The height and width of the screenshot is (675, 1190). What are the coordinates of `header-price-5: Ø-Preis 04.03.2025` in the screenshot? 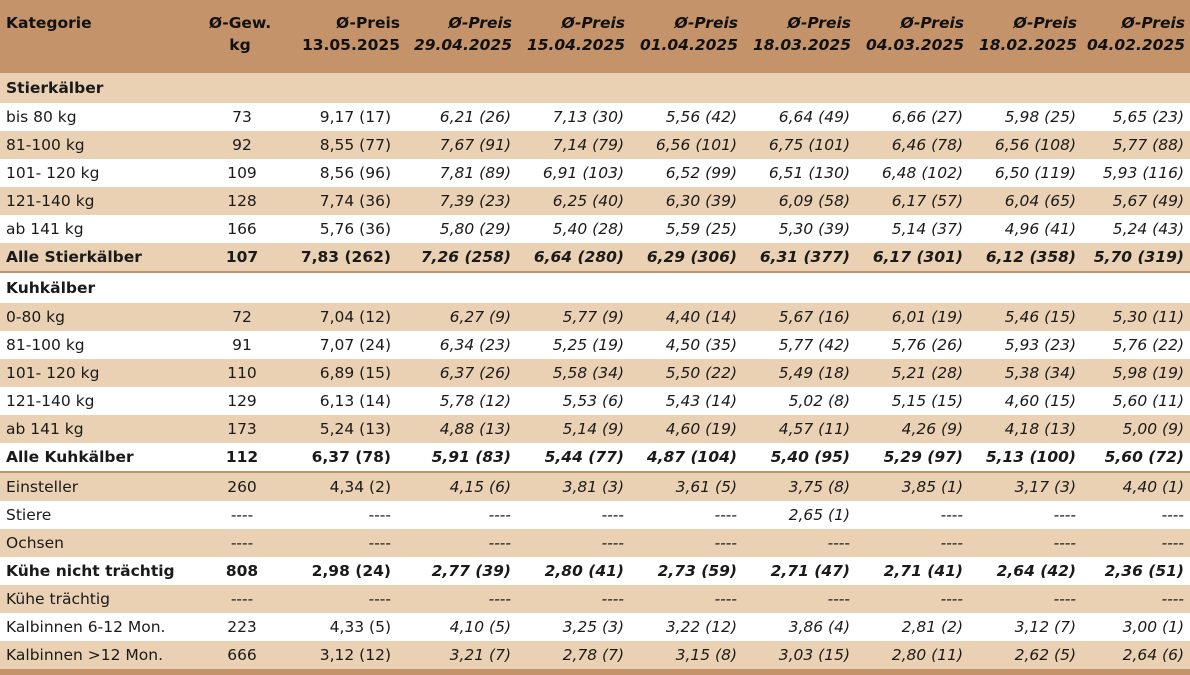 It's located at (912, 36).